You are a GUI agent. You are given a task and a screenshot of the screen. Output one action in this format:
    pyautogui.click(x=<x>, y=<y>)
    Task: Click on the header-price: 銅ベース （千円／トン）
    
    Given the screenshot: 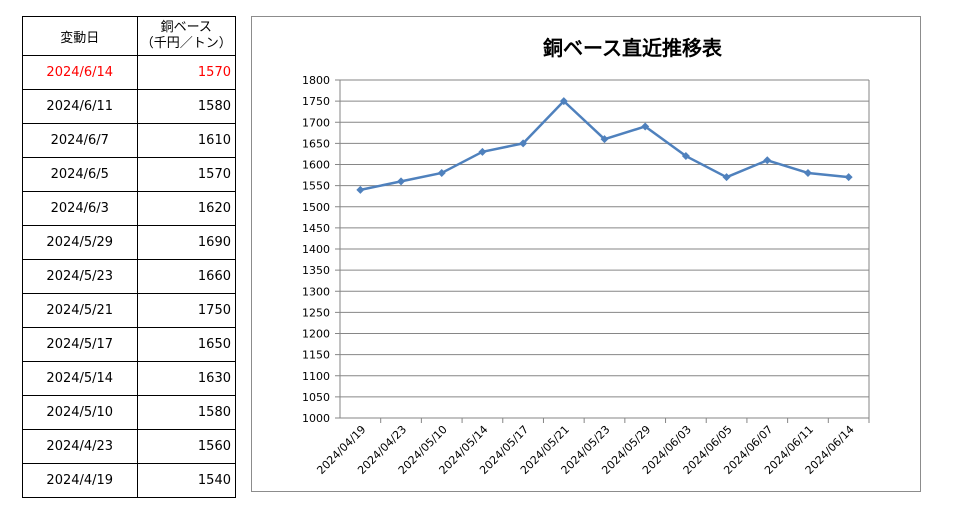 What is the action you would take?
    pyautogui.click(x=186, y=36)
    